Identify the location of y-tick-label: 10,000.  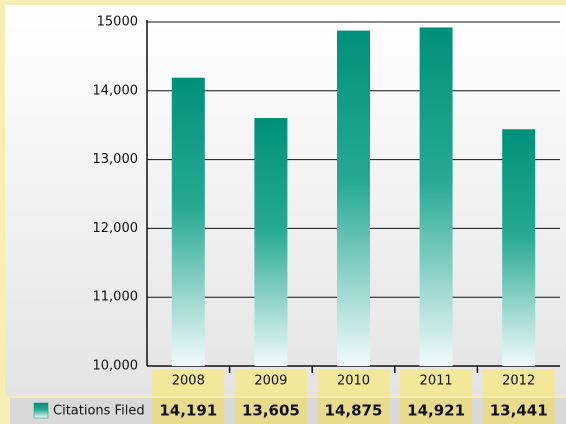
(116, 366).